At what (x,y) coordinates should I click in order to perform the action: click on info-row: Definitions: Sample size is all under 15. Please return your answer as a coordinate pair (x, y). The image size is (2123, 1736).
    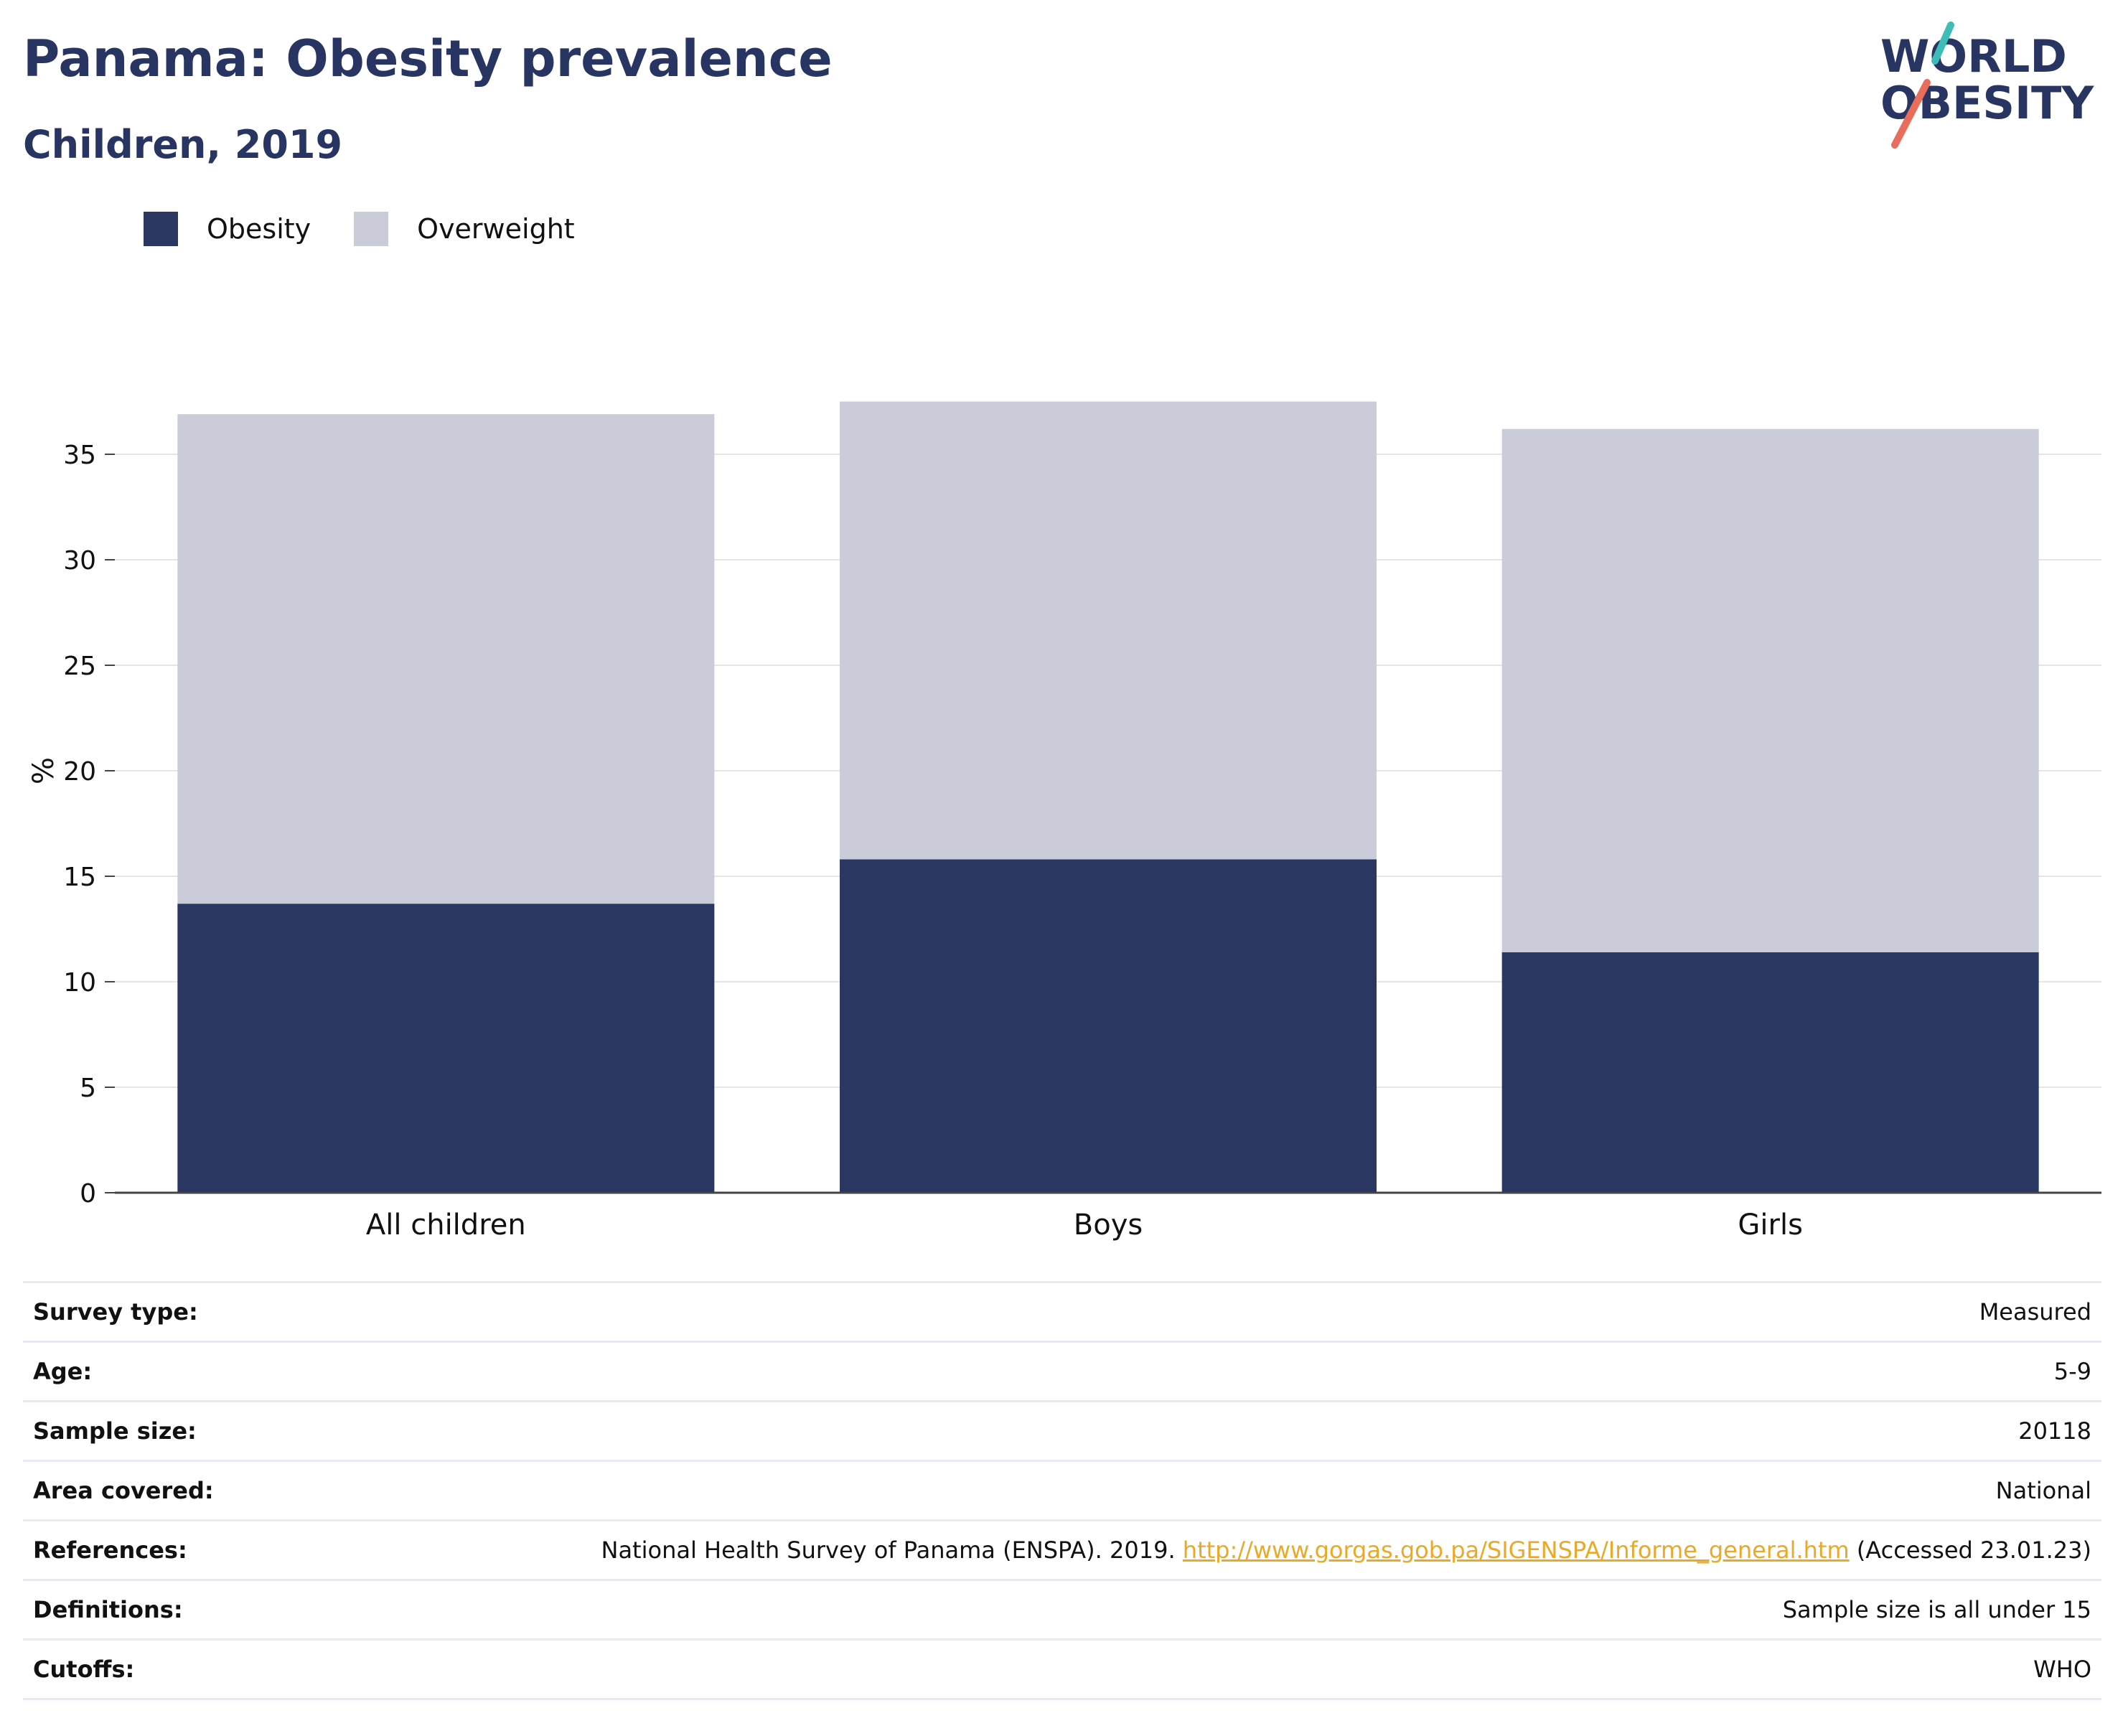
    Looking at the image, I should click on (1062, 1610).